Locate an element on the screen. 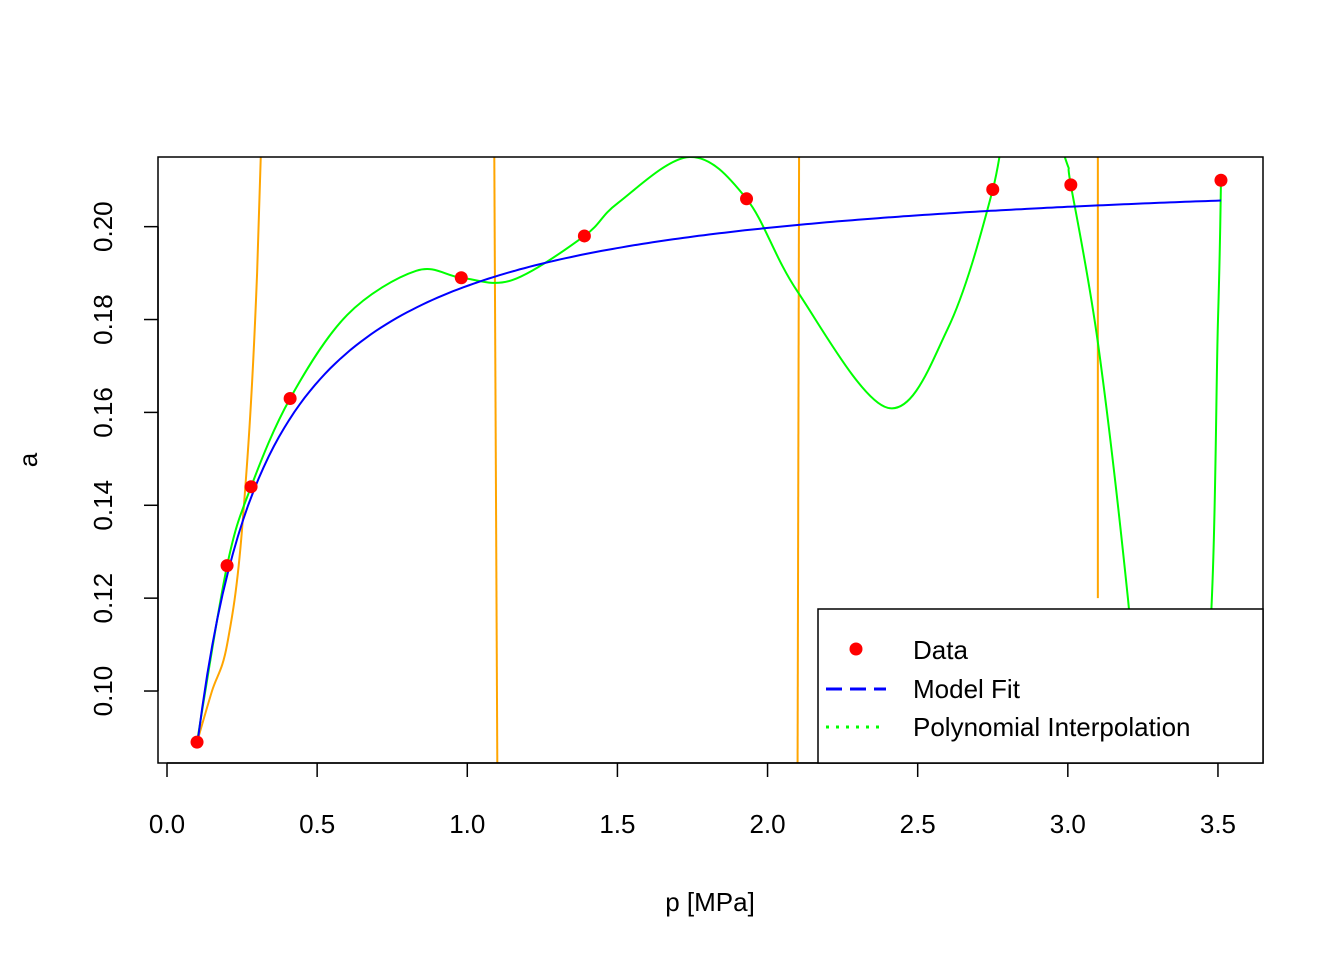 The height and width of the screenshot is (960, 1344). x-tick-label: 0.5 is located at coordinates (317, 824).